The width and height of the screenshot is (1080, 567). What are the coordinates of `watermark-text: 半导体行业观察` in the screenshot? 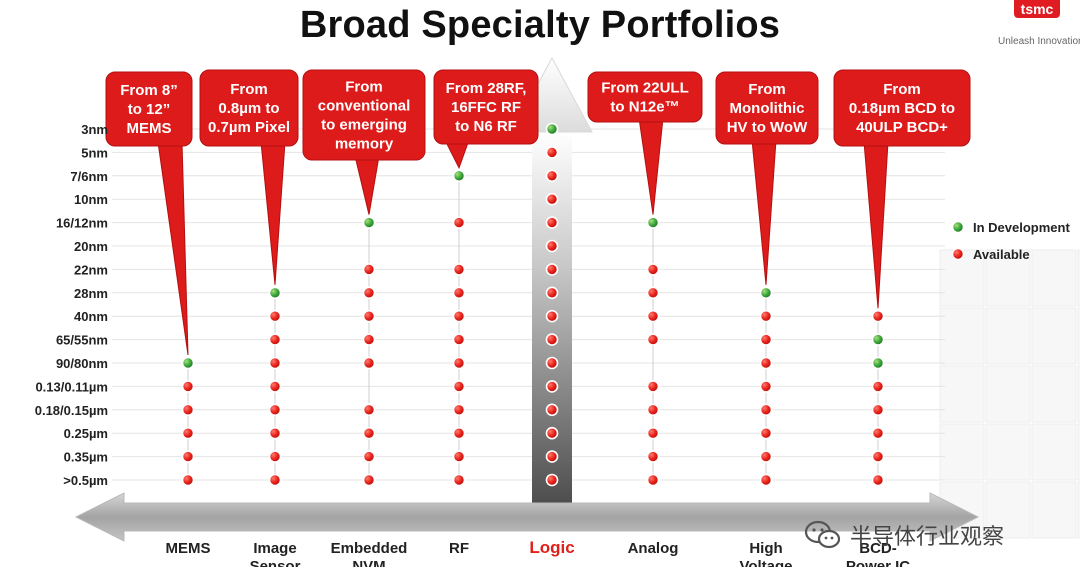 It's located at (927, 537).